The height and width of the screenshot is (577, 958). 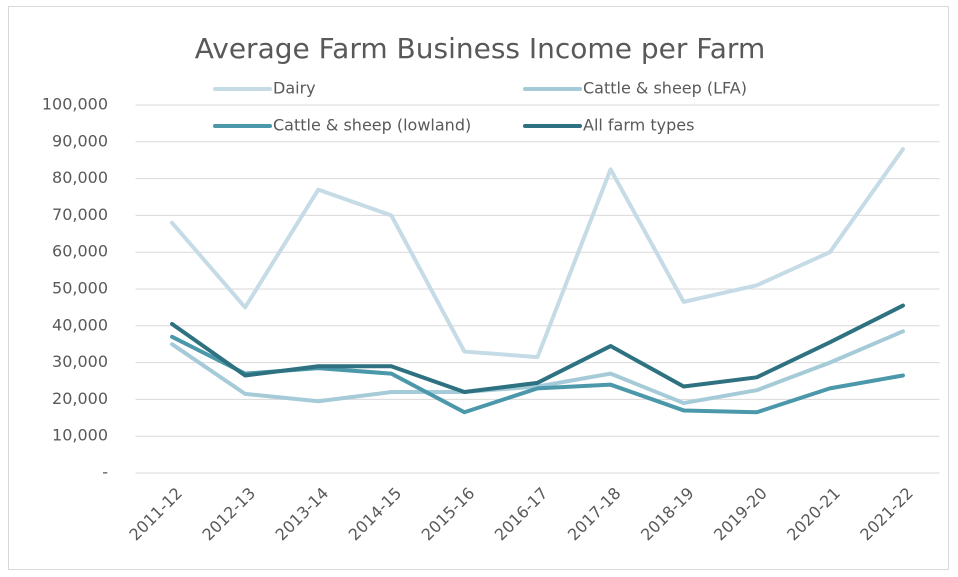 What do you see at coordinates (480, 48) in the screenshot?
I see `chart-title: Average Farm Business Income per Farm` at bounding box center [480, 48].